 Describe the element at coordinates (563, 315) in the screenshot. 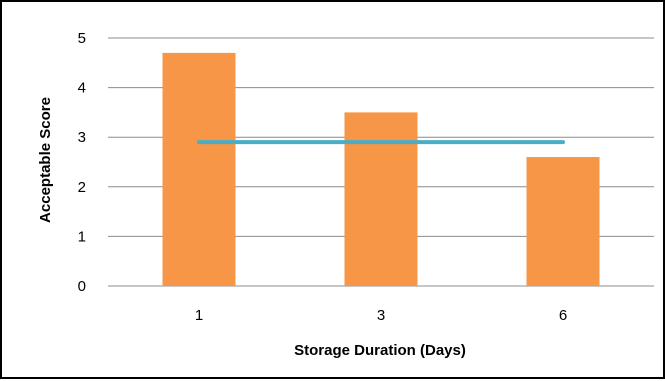

I see `x-tick-label: 6` at that location.